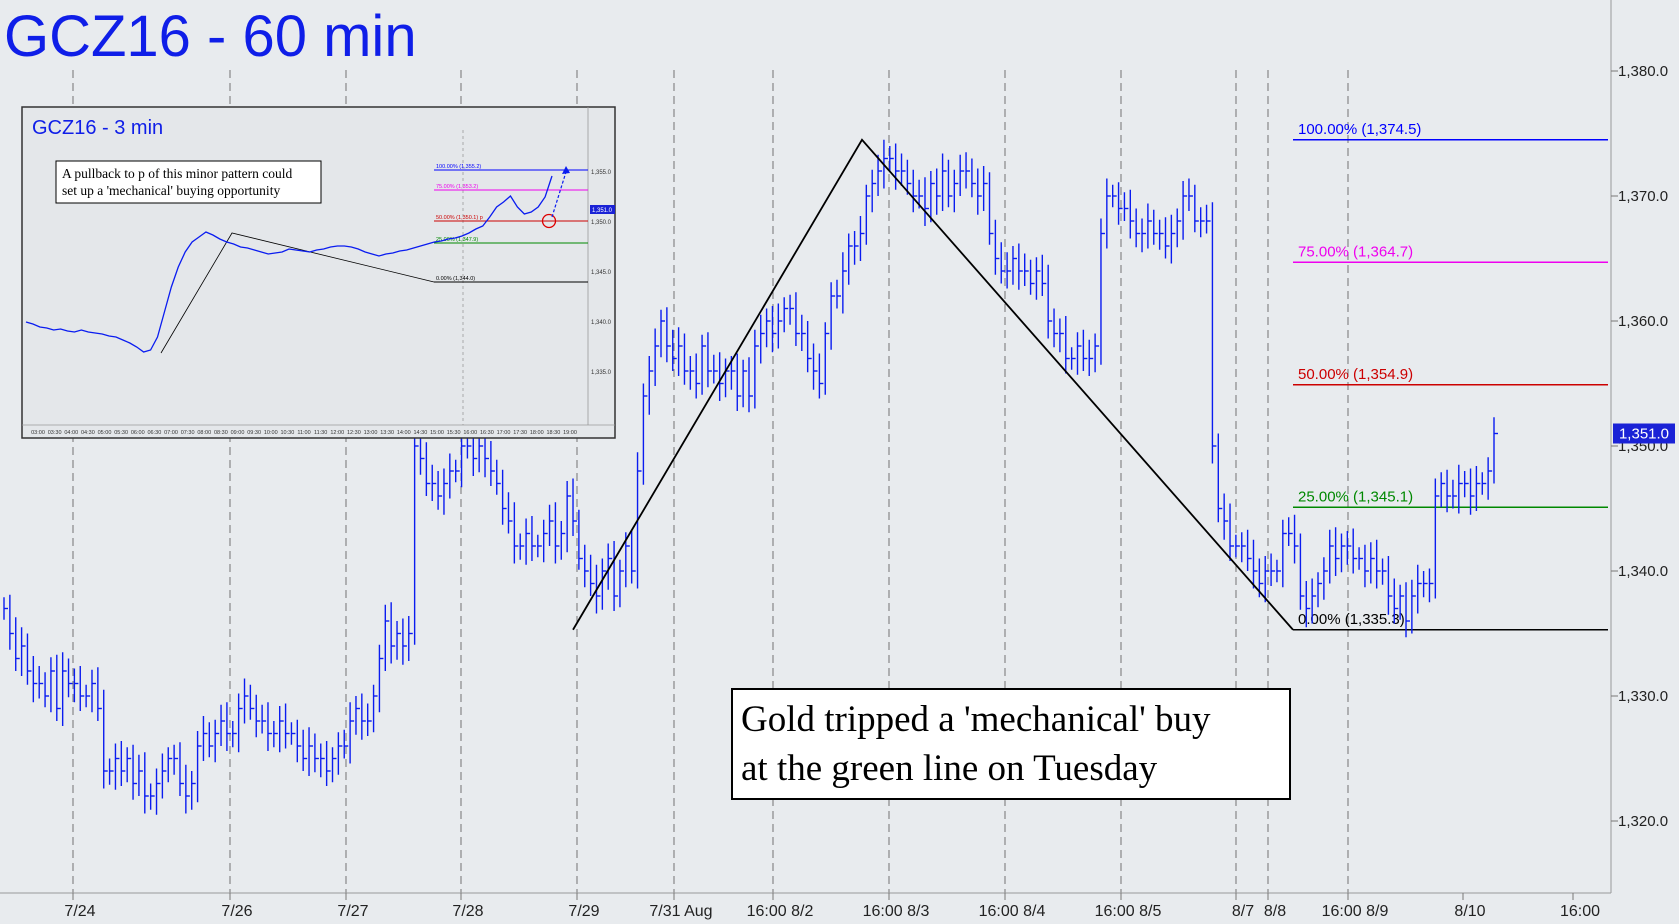  What do you see at coordinates (254, 433) in the screenshot?
I see `inset-x-tick-label: 09:30` at bounding box center [254, 433].